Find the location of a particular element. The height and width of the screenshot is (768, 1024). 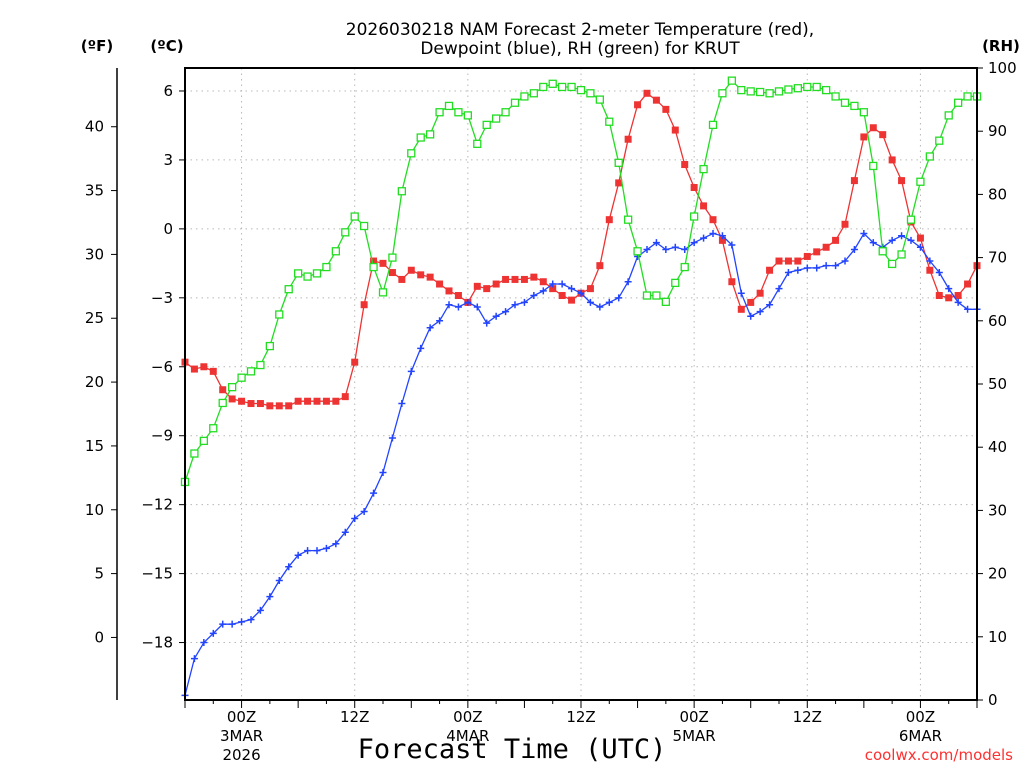

fahrenheit-tick-label: 15 is located at coordinates (94, 446).